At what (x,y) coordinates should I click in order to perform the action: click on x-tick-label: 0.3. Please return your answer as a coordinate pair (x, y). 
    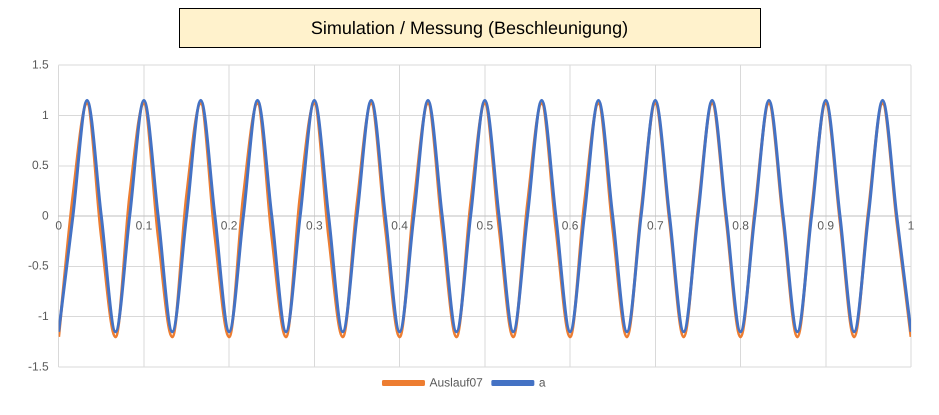
    Looking at the image, I should click on (315, 225).